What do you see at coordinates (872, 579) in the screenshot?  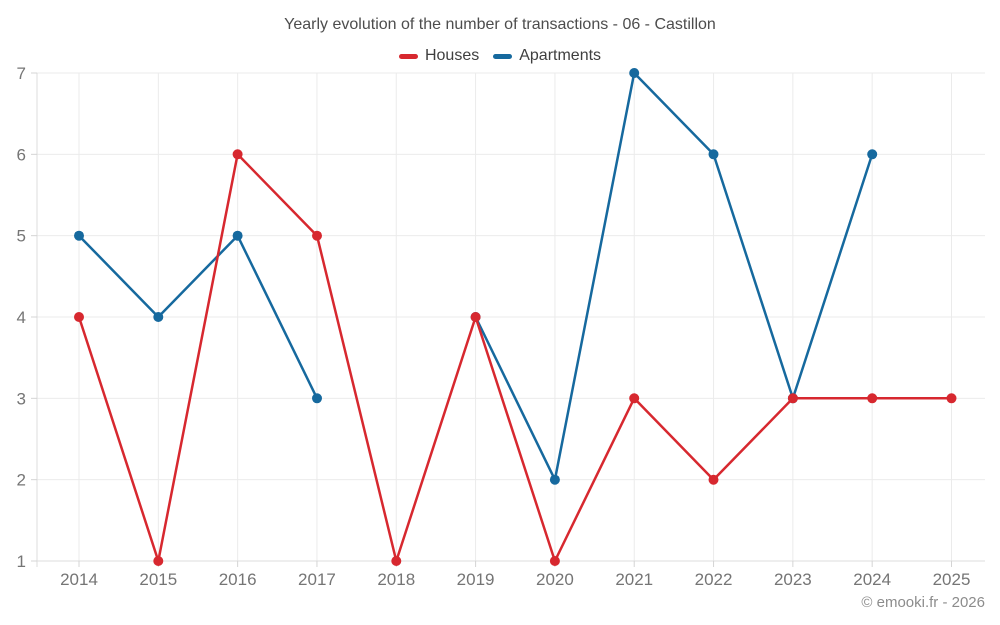 I see `x-axis-tick-label: 2024` at bounding box center [872, 579].